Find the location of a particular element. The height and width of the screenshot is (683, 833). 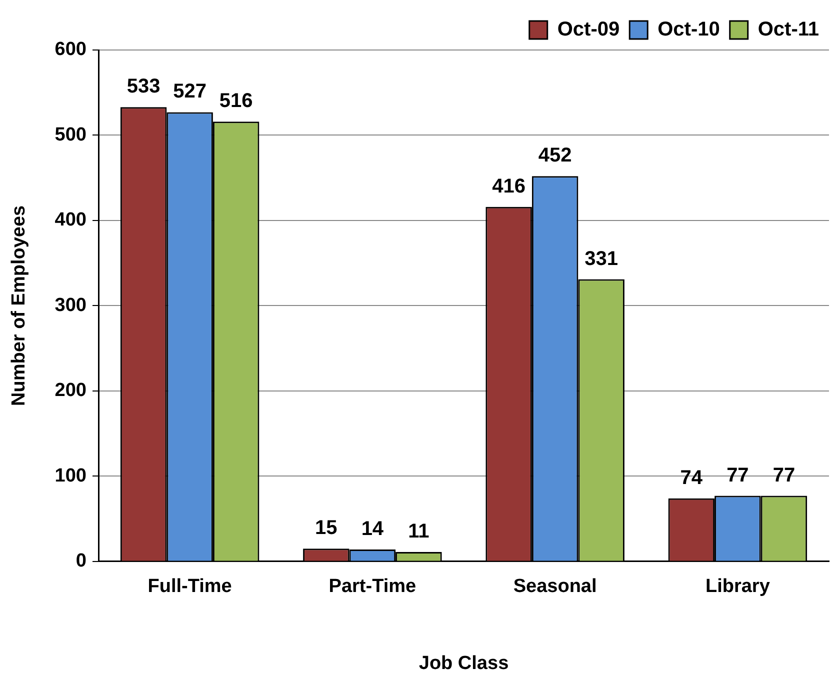

y-tick-label: 300 is located at coordinates (70, 305).